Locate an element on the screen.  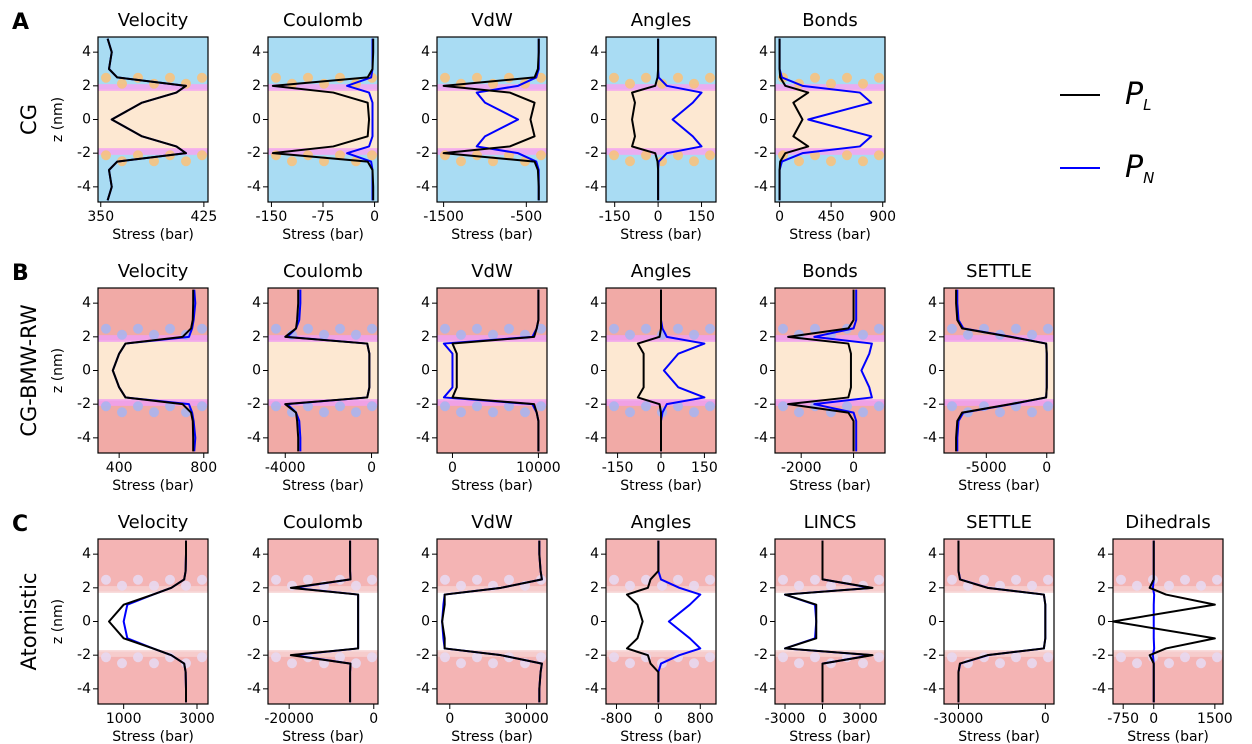
x-tick-label: 0 is located at coordinates (449, 719).